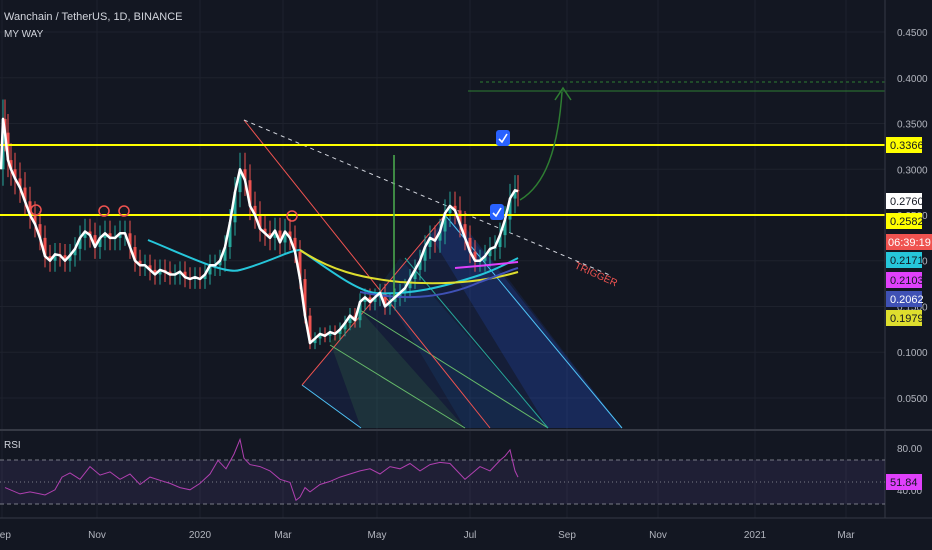 Image resolution: width=932 pixels, height=550 pixels. Describe the element at coordinates (912, 33) in the screenshot. I see `price-tick-label: 0.4500` at that location.